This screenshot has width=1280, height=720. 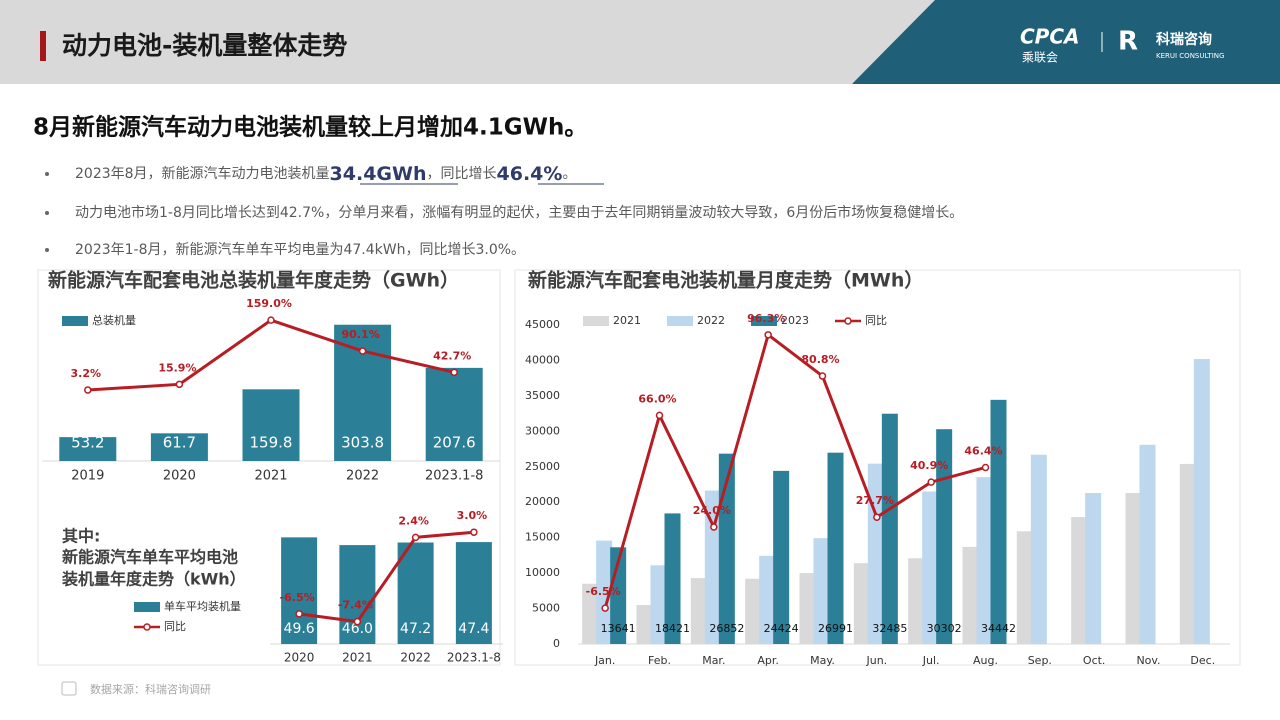 I want to click on legend-point, so click(x=848, y=321).